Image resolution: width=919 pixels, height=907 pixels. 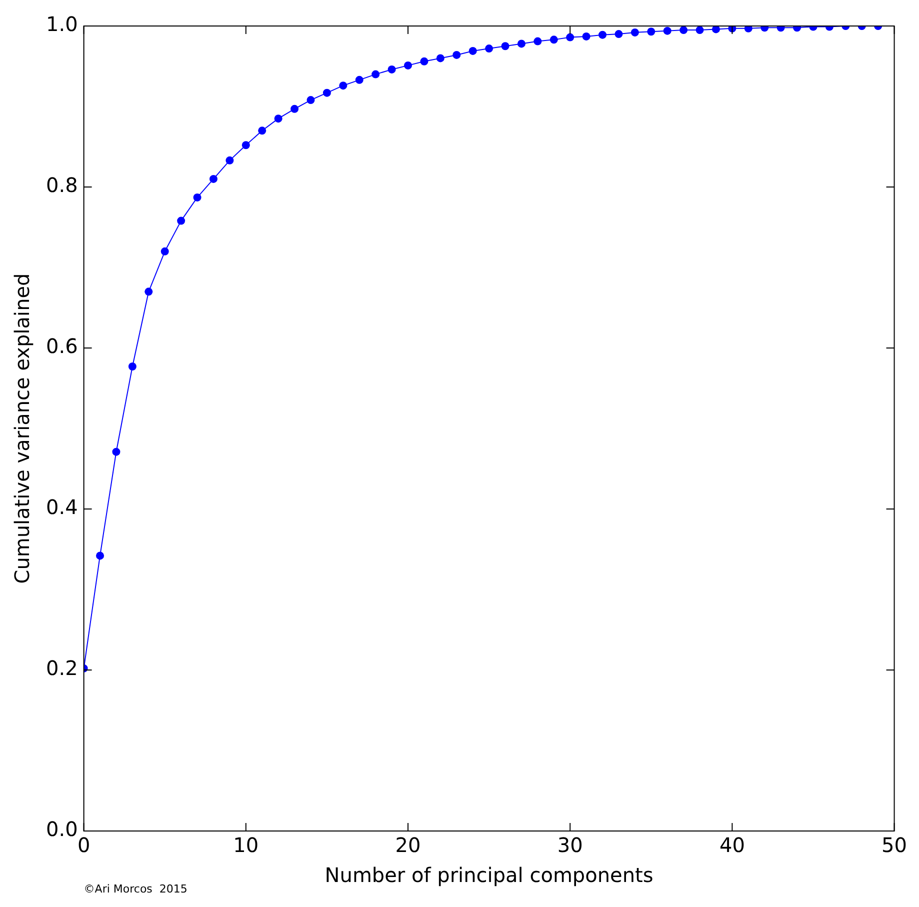 What do you see at coordinates (408, 845) in the screenshot?
I see `x-tick-label: 20` at bounding box center [408, 845].